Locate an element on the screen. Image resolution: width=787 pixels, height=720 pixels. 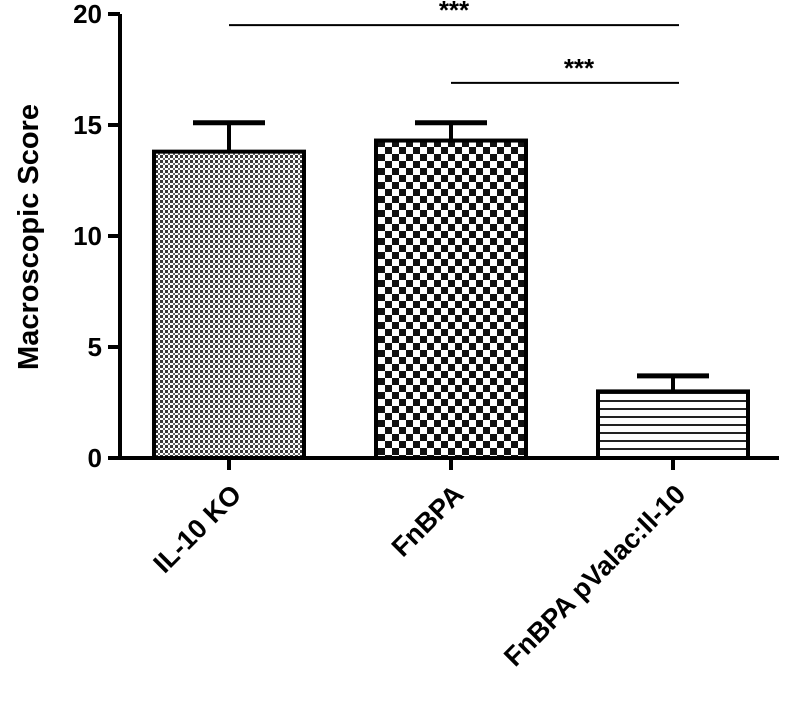
y-axis: 0 5 10 15 20 is located at coordinates (97, 236).